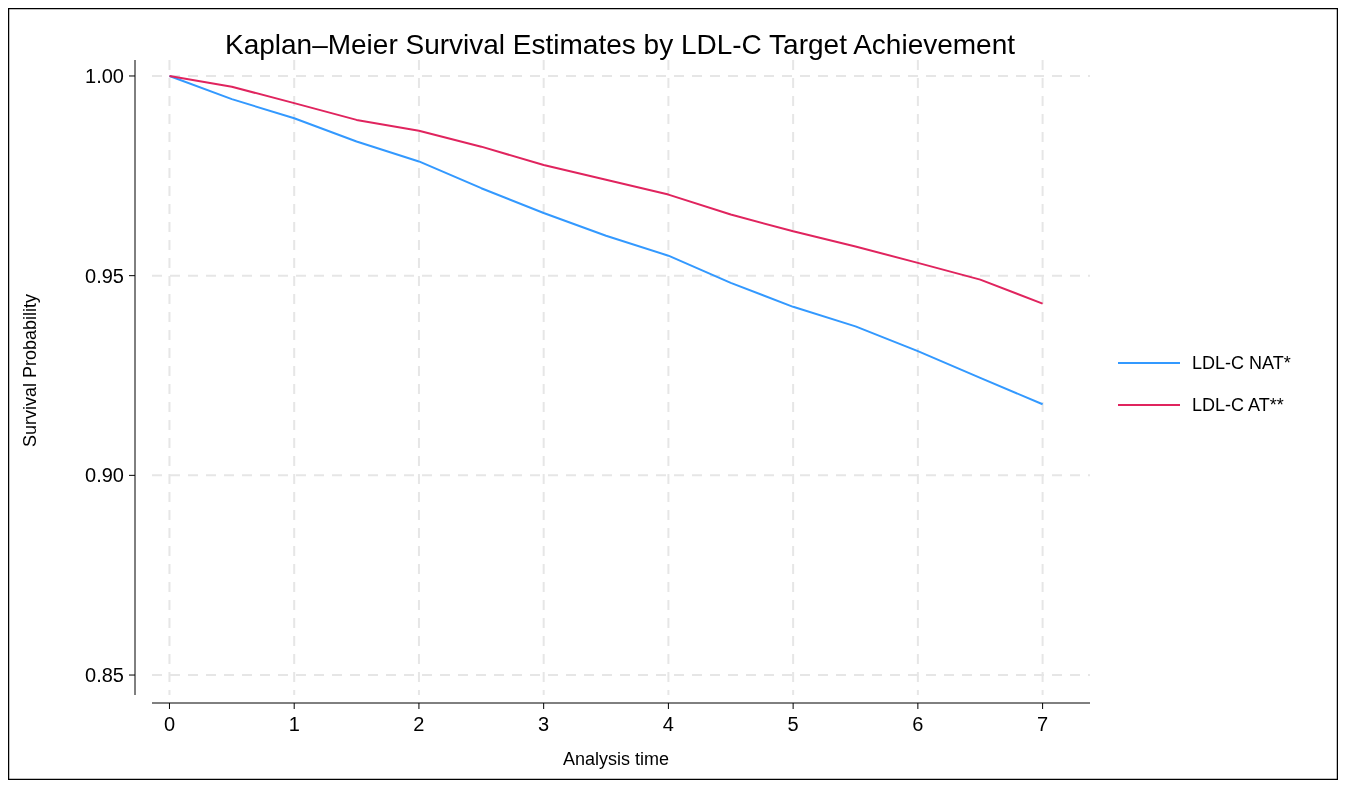 The width and height of the screenshot is (1348, 790). What do you see at coordinates (668, 724) in the screenshot?
I see `x-tick-label: 4` at bounding box center [668, 724].